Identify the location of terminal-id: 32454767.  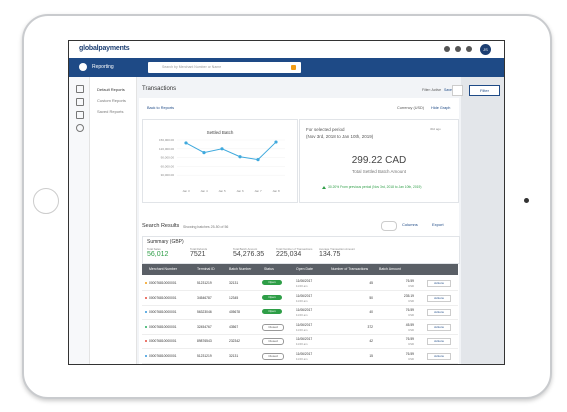
(204, 326).